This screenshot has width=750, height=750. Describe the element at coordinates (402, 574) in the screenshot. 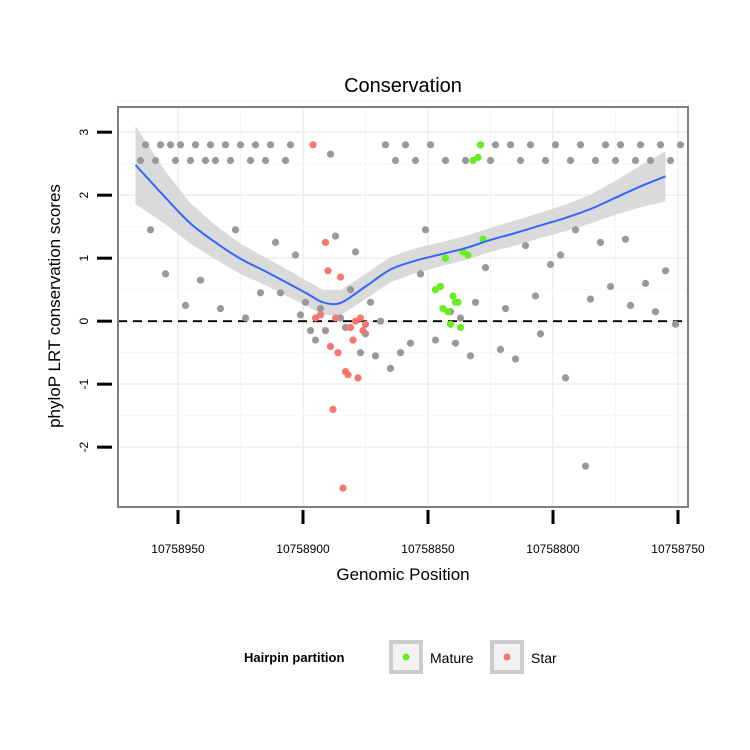

I see `x-axis-title: Genomic Position` at that location.